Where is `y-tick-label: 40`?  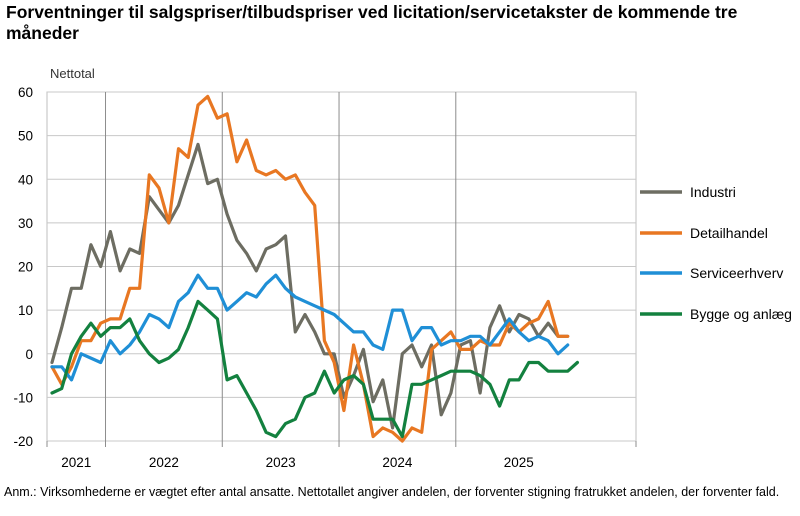
y-tick-label: 40 is located at coordinates (25, 179).